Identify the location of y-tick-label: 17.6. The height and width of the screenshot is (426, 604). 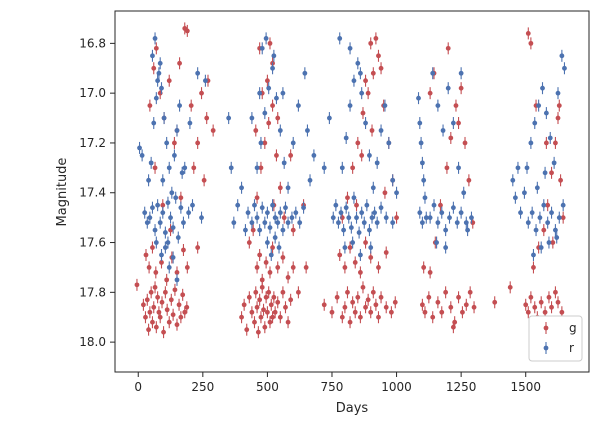
(92, 243).